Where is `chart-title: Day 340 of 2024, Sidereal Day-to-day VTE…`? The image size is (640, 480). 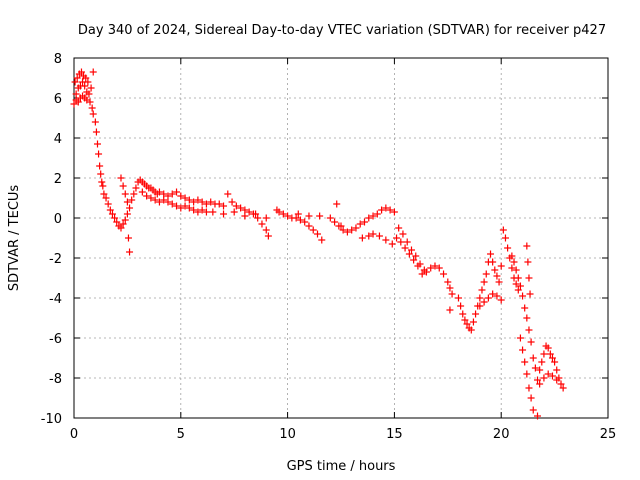 chart-title: Day 340 of 2024, Sidereal Day-to-day VTE… is located at coordinates (342, 30).